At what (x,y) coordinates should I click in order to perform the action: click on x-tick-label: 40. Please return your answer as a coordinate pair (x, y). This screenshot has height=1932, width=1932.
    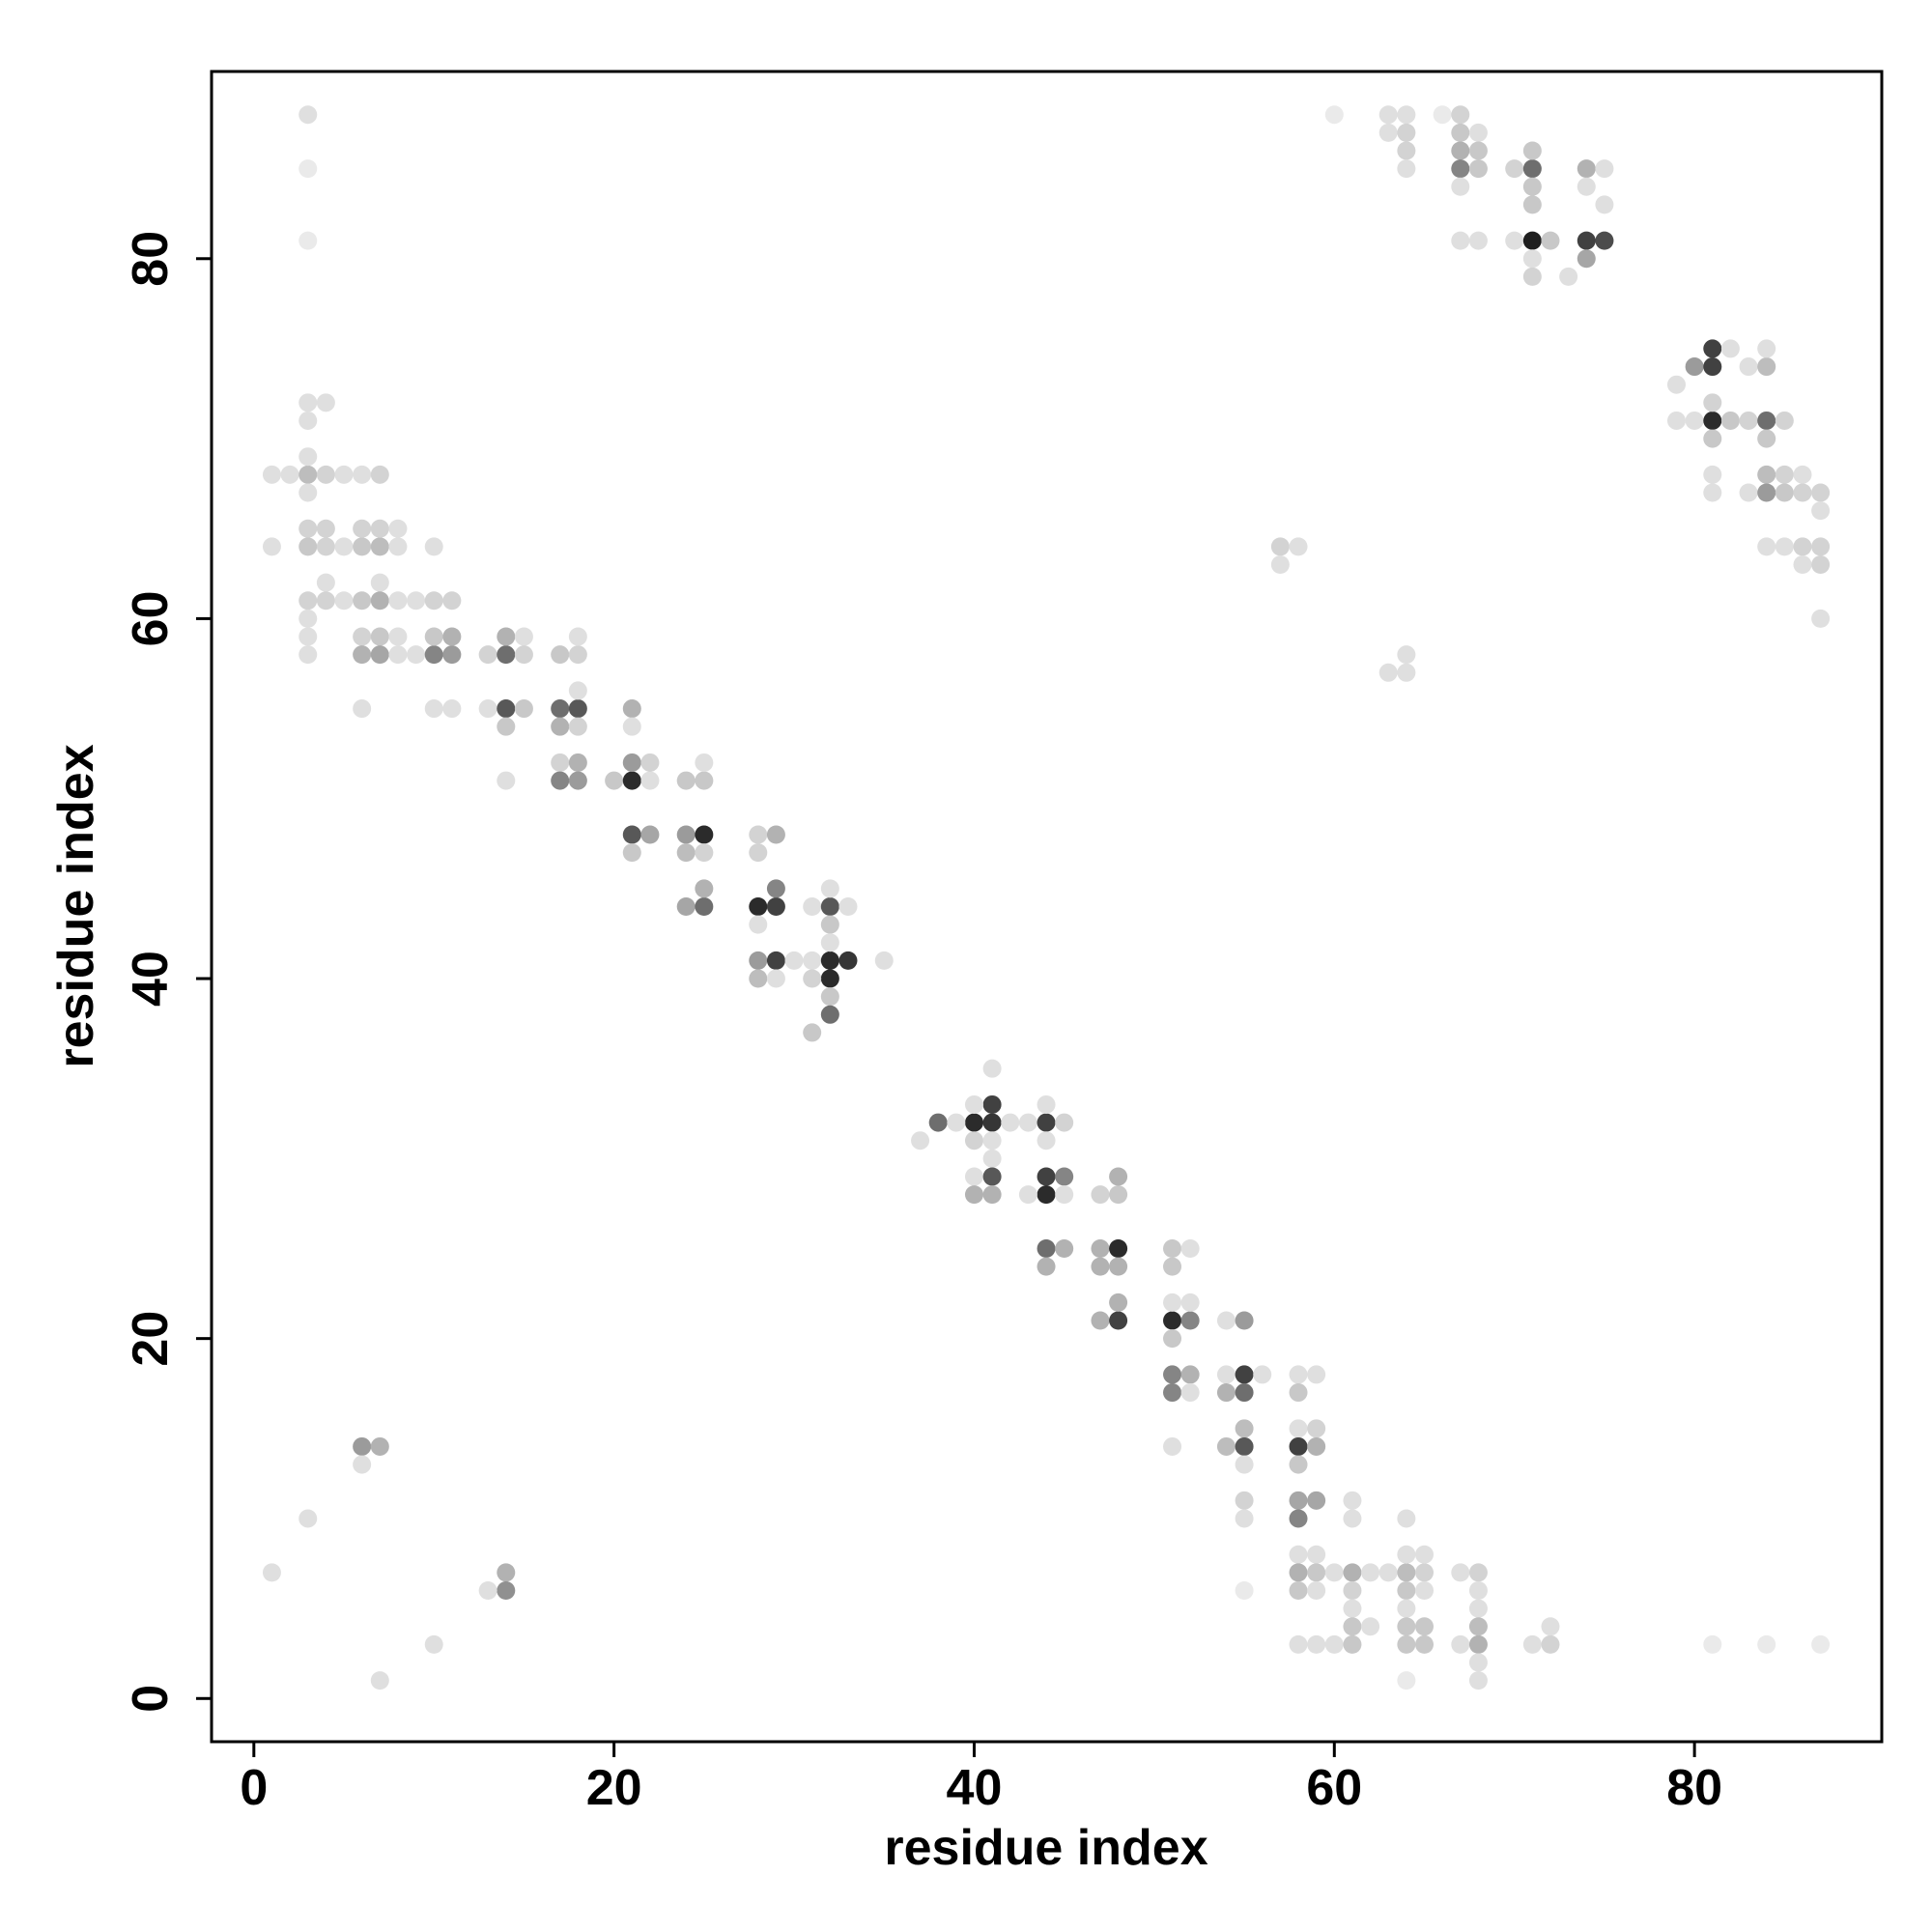
    Looking at the image, I should click on (975, 1788).